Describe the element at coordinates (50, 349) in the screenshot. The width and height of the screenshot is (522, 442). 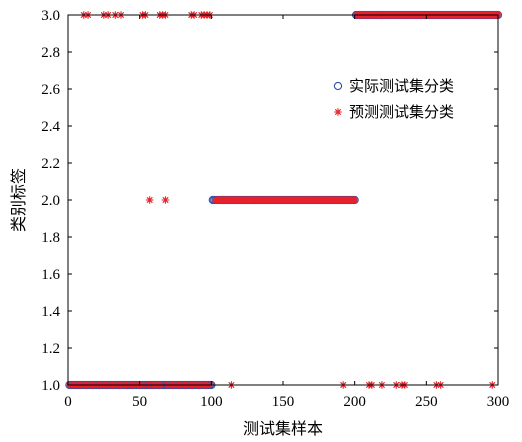
I see `y-tick-label: 1.2` at that location.